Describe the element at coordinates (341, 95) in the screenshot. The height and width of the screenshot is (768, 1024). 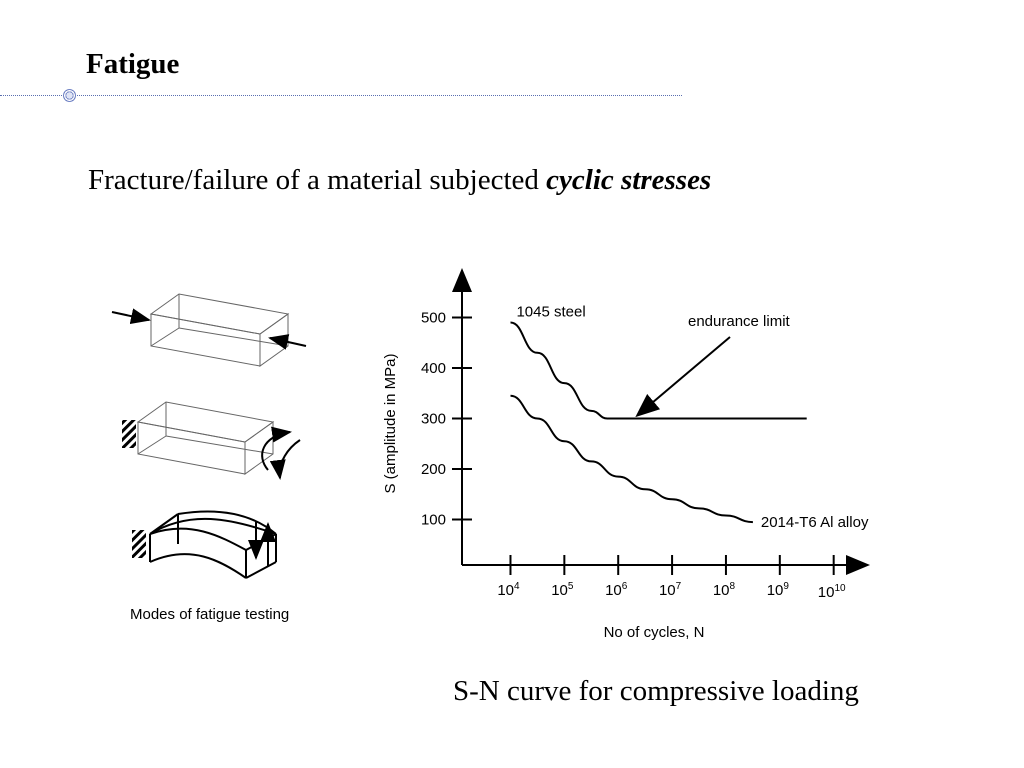
I see `title-rule` at that location.